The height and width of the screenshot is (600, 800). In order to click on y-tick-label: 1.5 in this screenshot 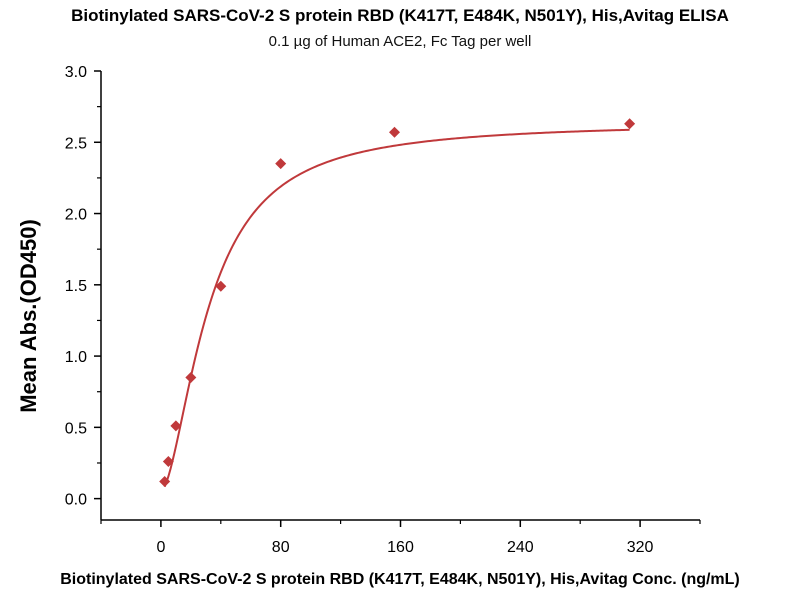, I will do `click(76, 286)`.